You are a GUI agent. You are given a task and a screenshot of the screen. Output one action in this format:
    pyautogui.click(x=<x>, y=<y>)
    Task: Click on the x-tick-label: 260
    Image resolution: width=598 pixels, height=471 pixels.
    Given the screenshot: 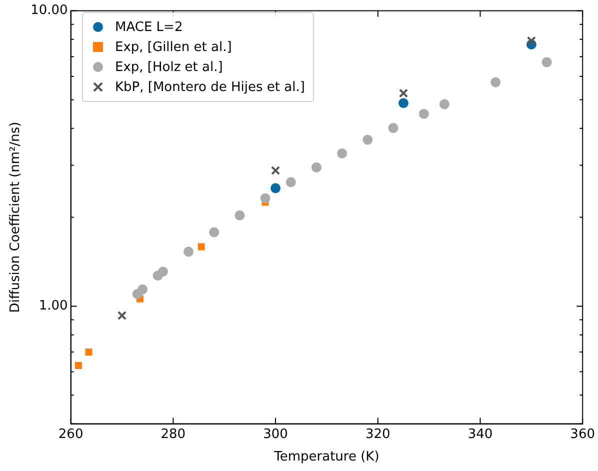 What is the action you would take?
    pyautogui.click(x=71, y=434)
    